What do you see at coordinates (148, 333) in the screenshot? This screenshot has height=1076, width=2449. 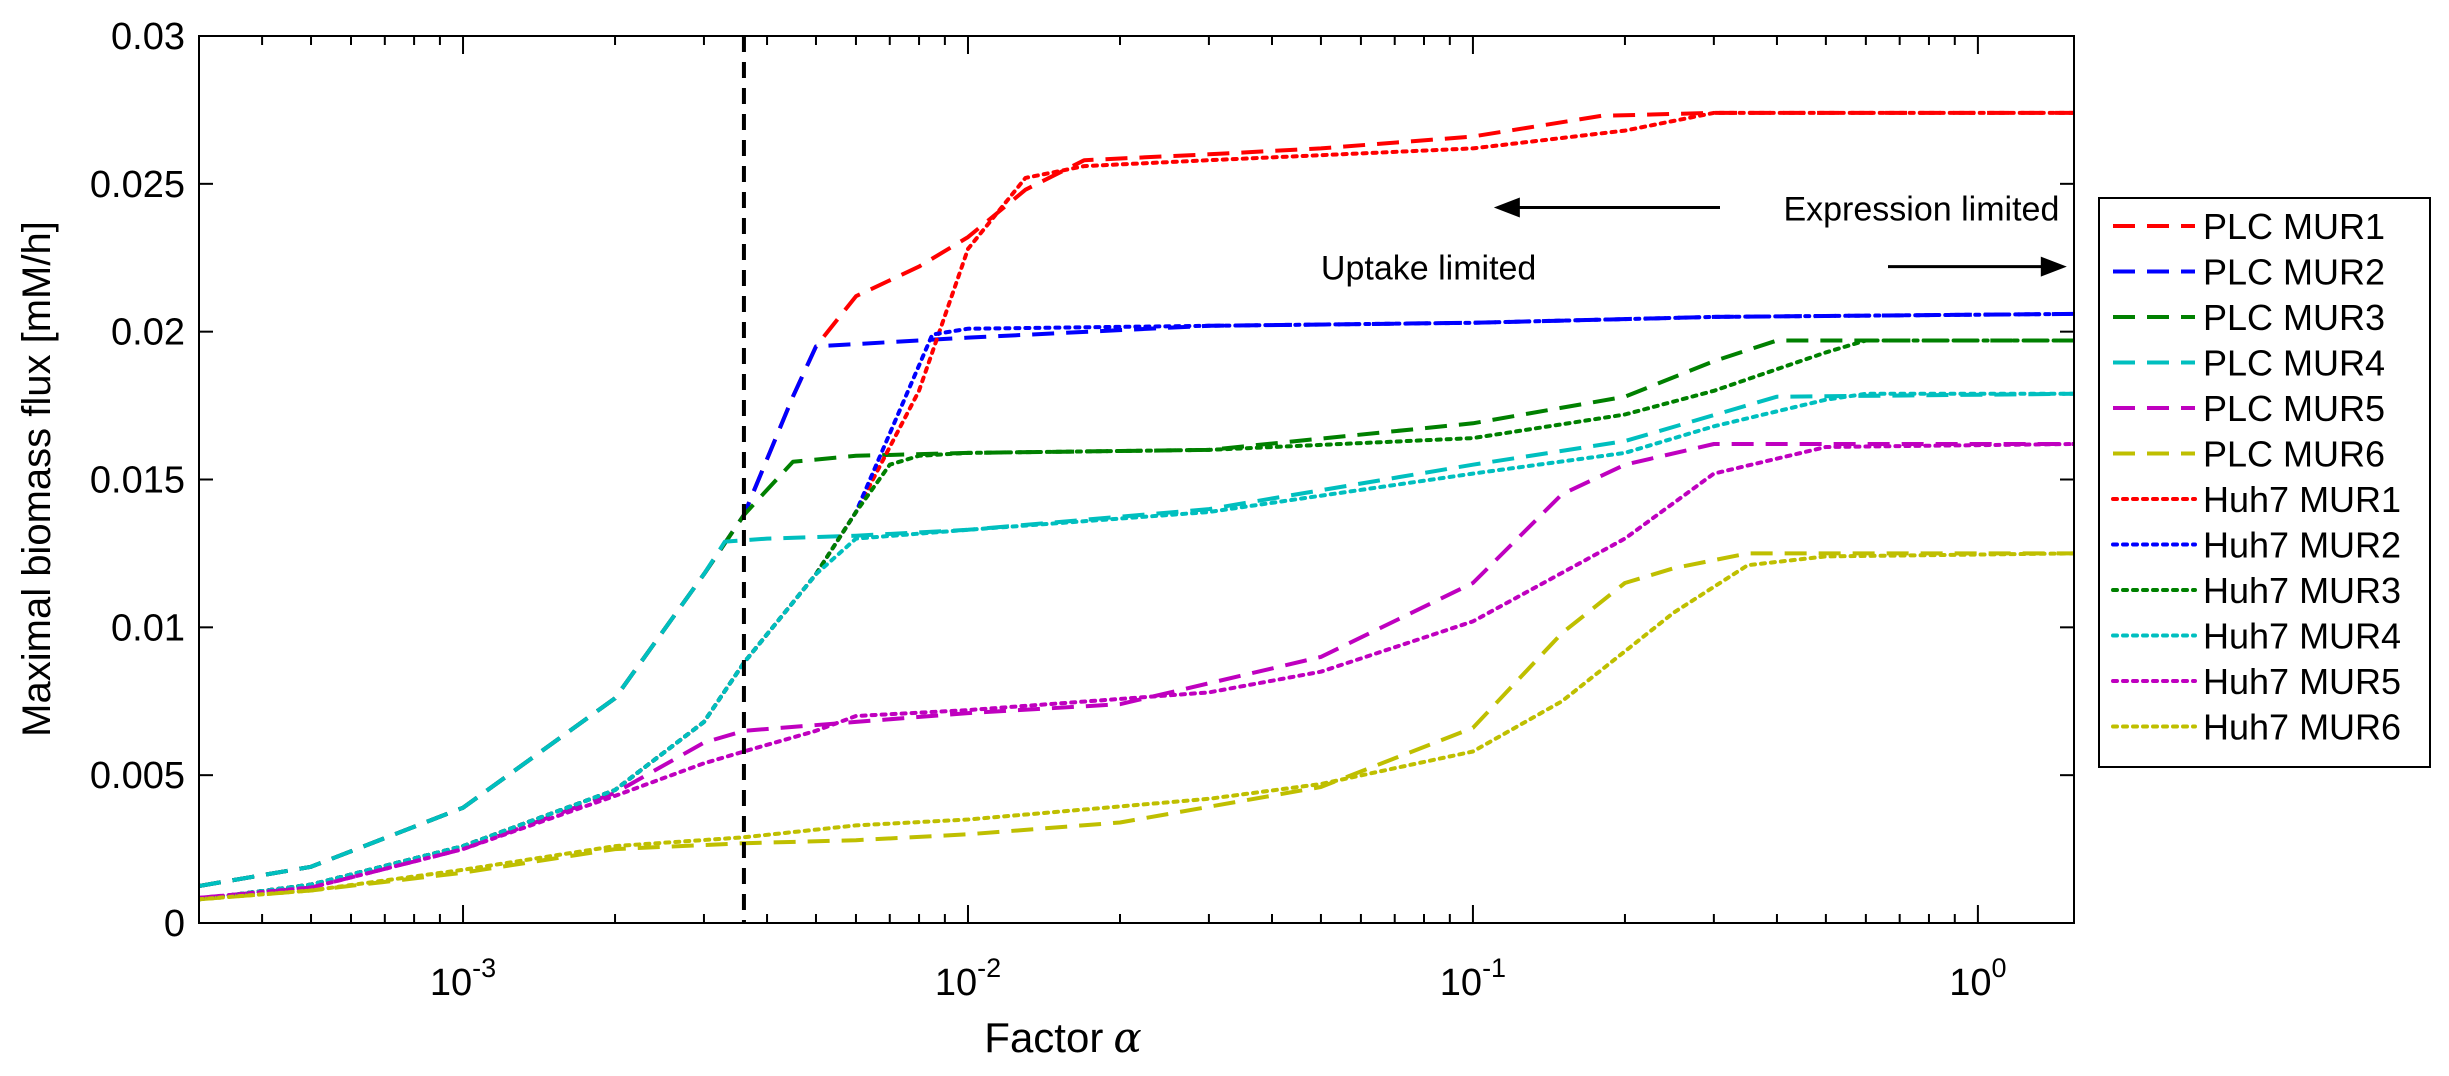 I see `y-tick-label: 0.02` at bounding box center [148, 333].